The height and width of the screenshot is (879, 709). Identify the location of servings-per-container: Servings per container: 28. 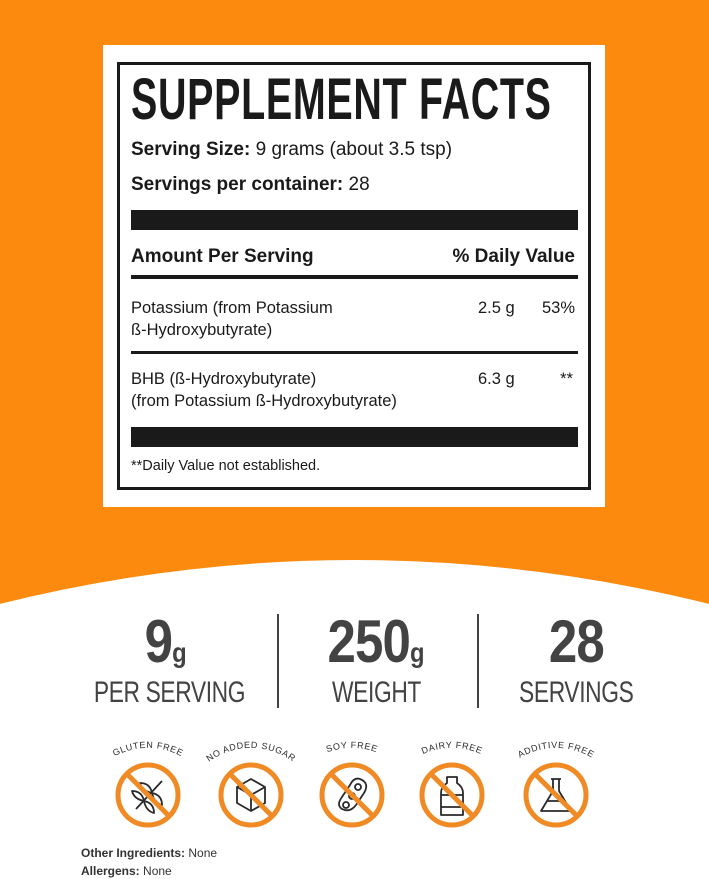
(250, 185).